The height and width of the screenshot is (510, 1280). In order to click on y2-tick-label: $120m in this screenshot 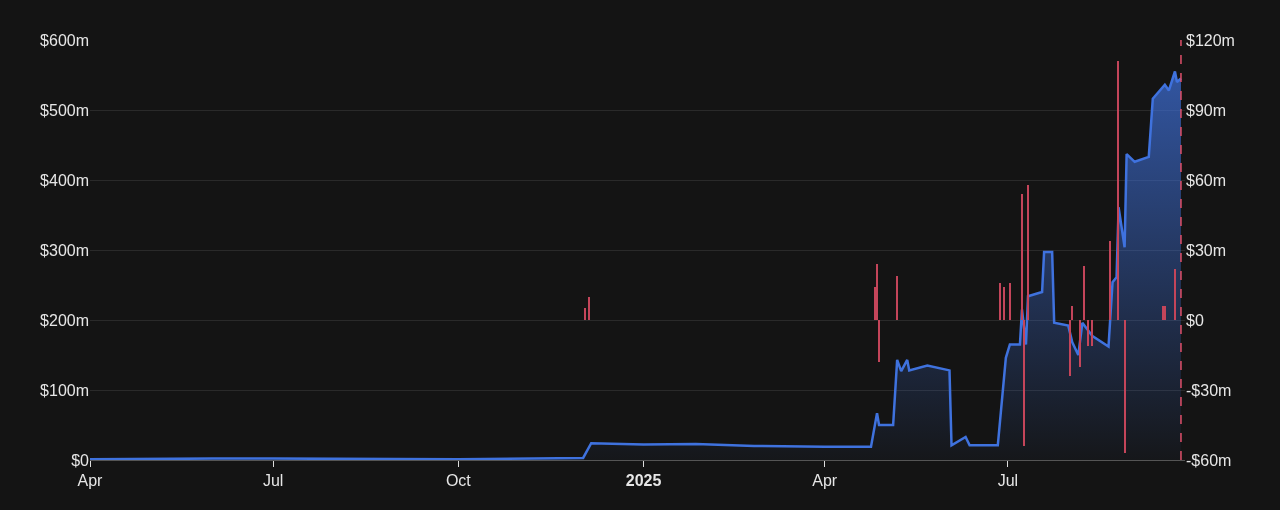, I will do `click(1210, 40)`.